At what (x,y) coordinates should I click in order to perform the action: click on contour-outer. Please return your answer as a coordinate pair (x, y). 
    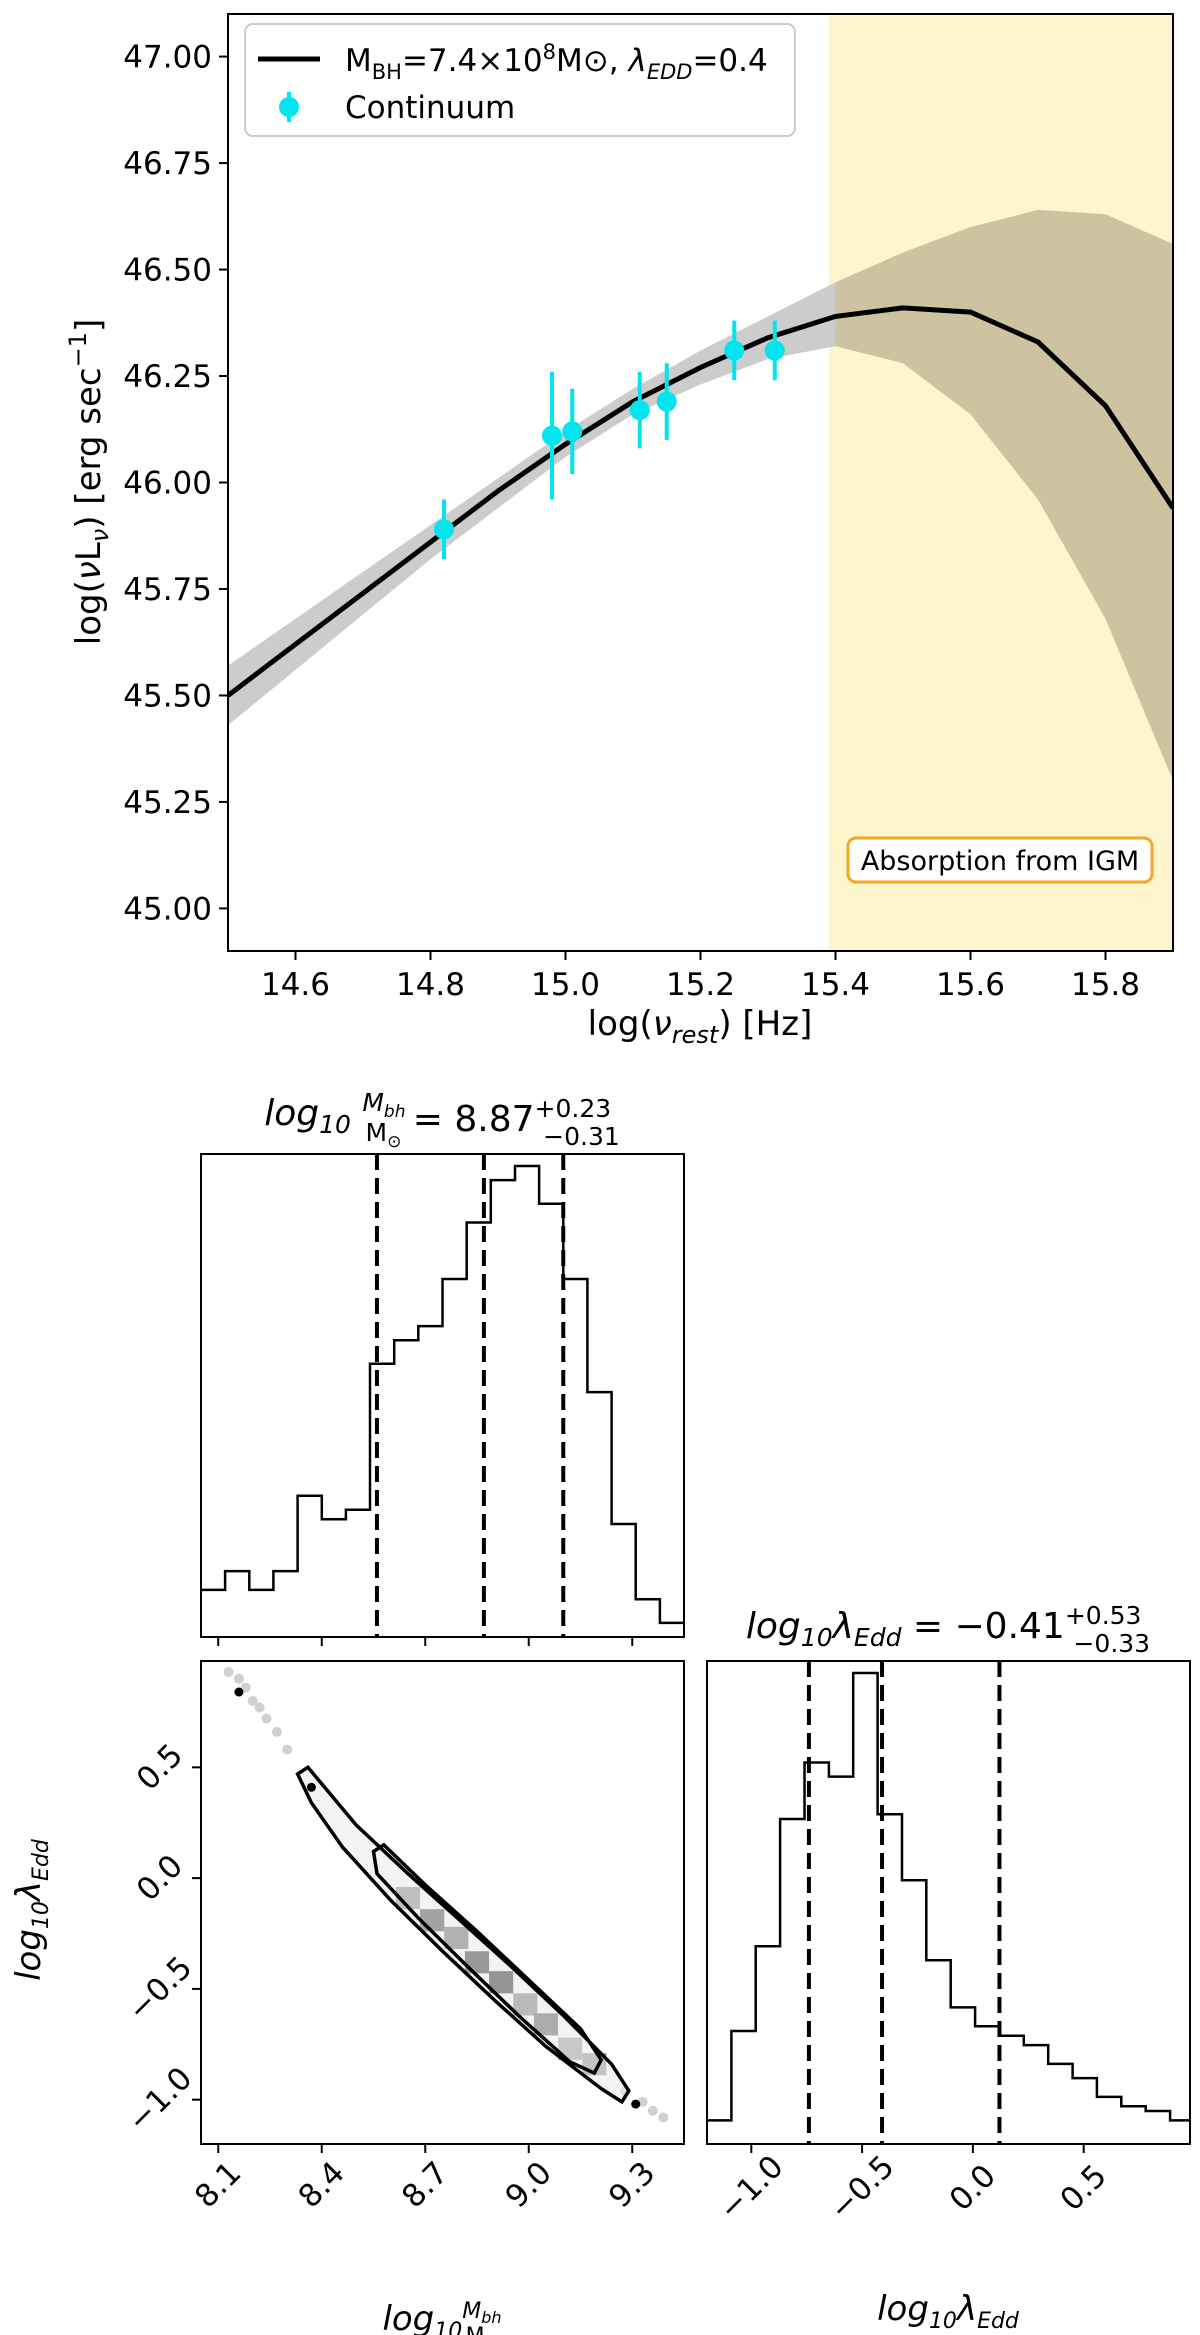
    Looking at the image, I should click on (463, 1934).